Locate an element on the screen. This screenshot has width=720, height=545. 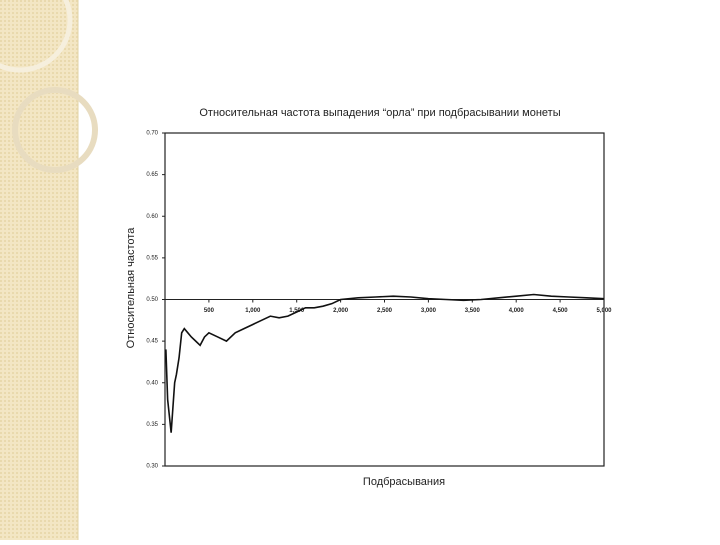
y-tick-label: 0.45 is located at coordinates (152, 342).